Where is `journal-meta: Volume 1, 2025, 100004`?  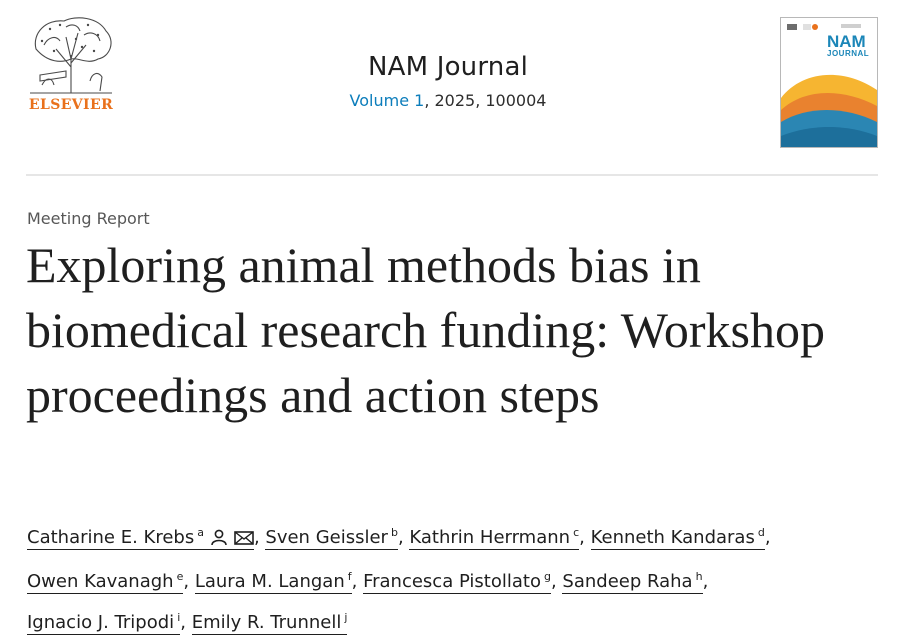 journal-meta: Volume 1, 2025, 100004 is located at coordinates (448, 100).